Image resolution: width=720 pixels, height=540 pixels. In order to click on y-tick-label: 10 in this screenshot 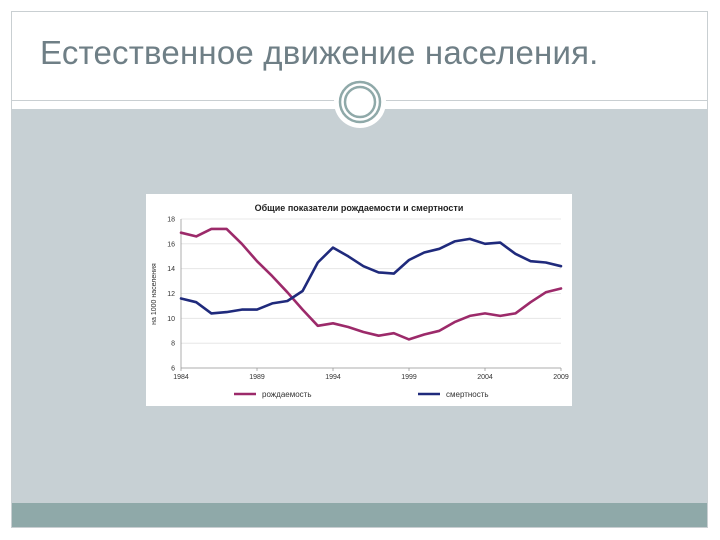, I will do `click(171, 319)`.